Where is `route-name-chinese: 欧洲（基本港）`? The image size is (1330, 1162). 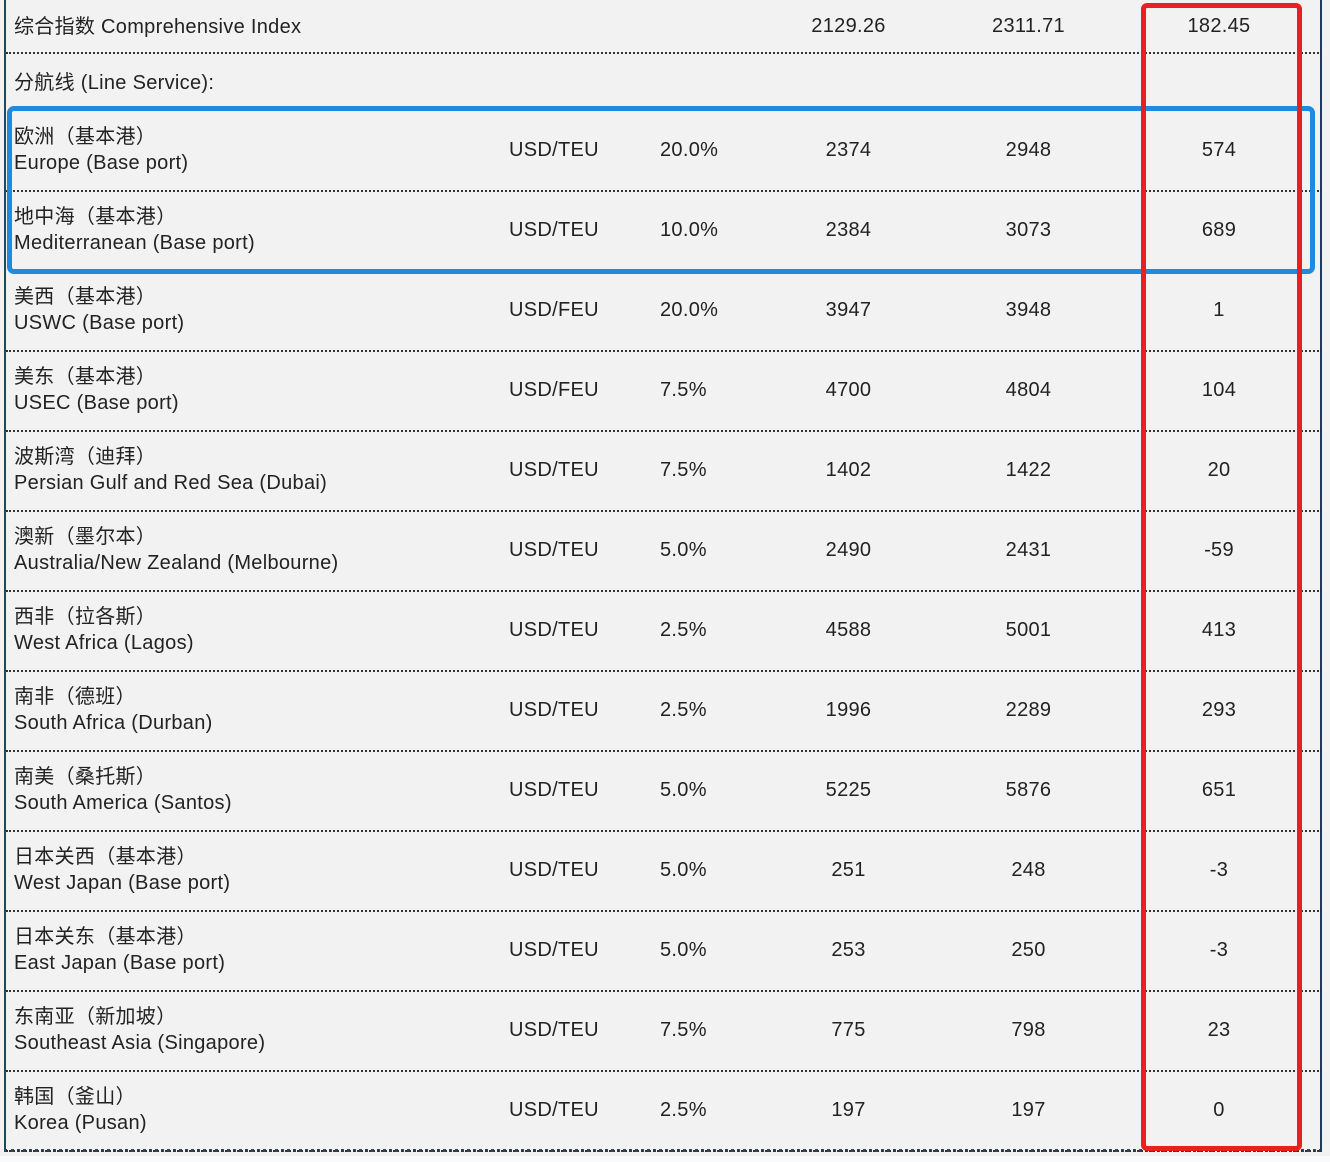 route-name-chinese: 欧洲（基本港） is located at coordinates (85, 137).